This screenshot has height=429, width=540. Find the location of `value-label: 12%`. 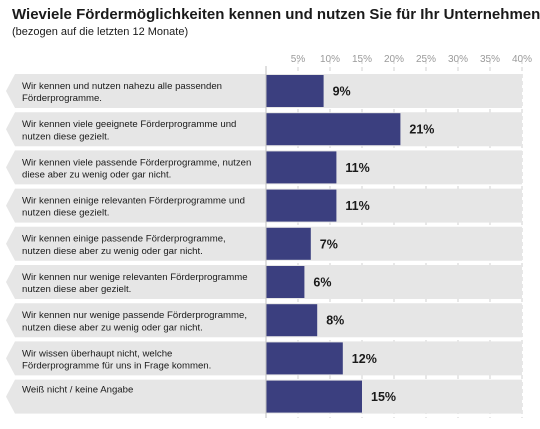

value-label: 12% is located at coordinates (364, 359).